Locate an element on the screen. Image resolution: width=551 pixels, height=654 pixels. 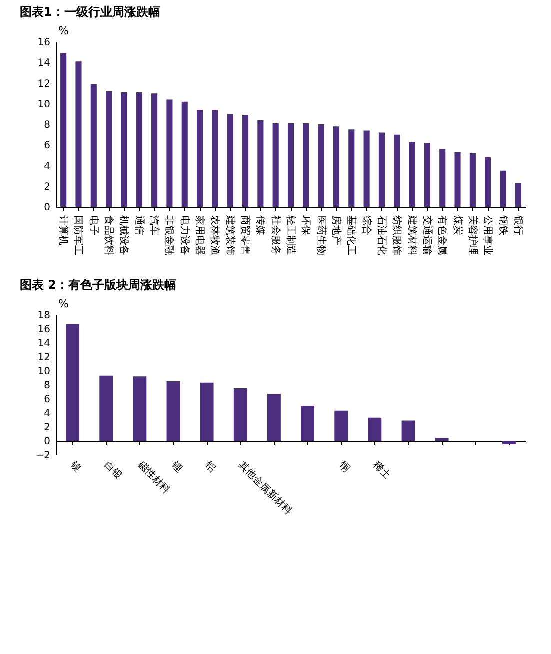
x-tick-label: 美容护理 is located at coordinates (472, 236).